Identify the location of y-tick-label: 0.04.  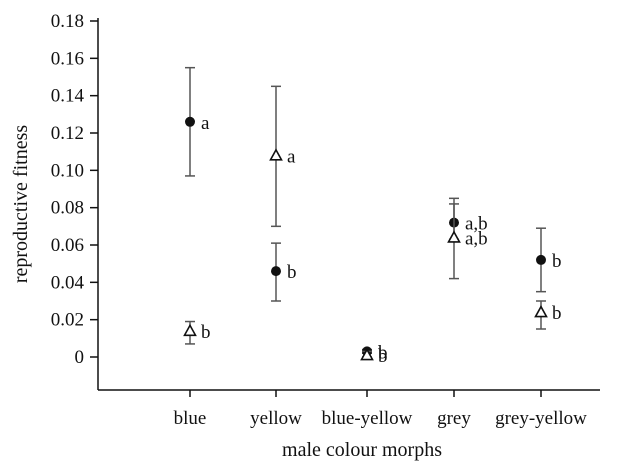
(68, 282).